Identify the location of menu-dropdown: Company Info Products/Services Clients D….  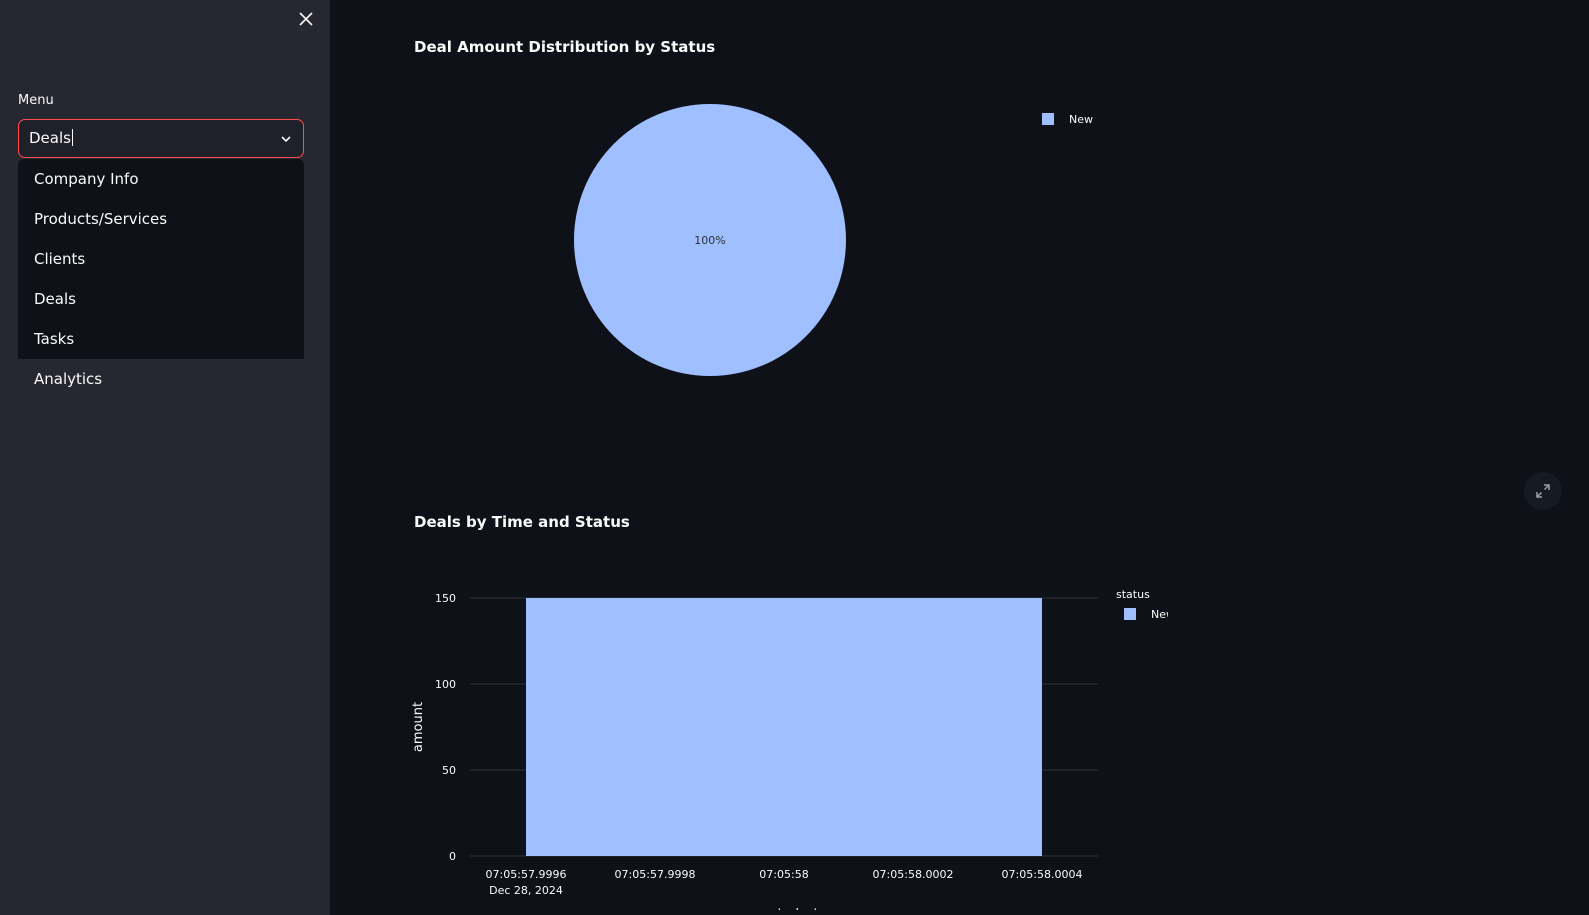
(161, 279).